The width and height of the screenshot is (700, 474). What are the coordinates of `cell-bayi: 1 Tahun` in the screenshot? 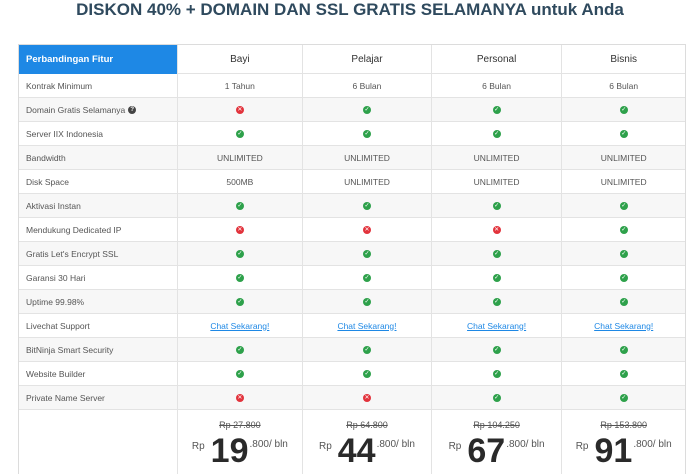 It's located at (239, 85).